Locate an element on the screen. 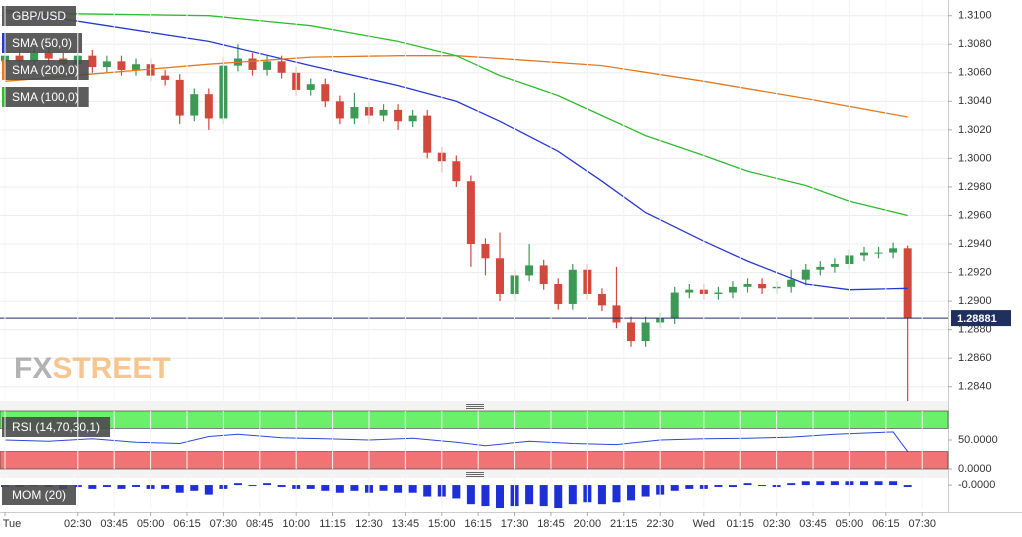 This screenshot has height=537, width=1022. y-tick-label: -0.0000 is located at coordinates (976, 485).